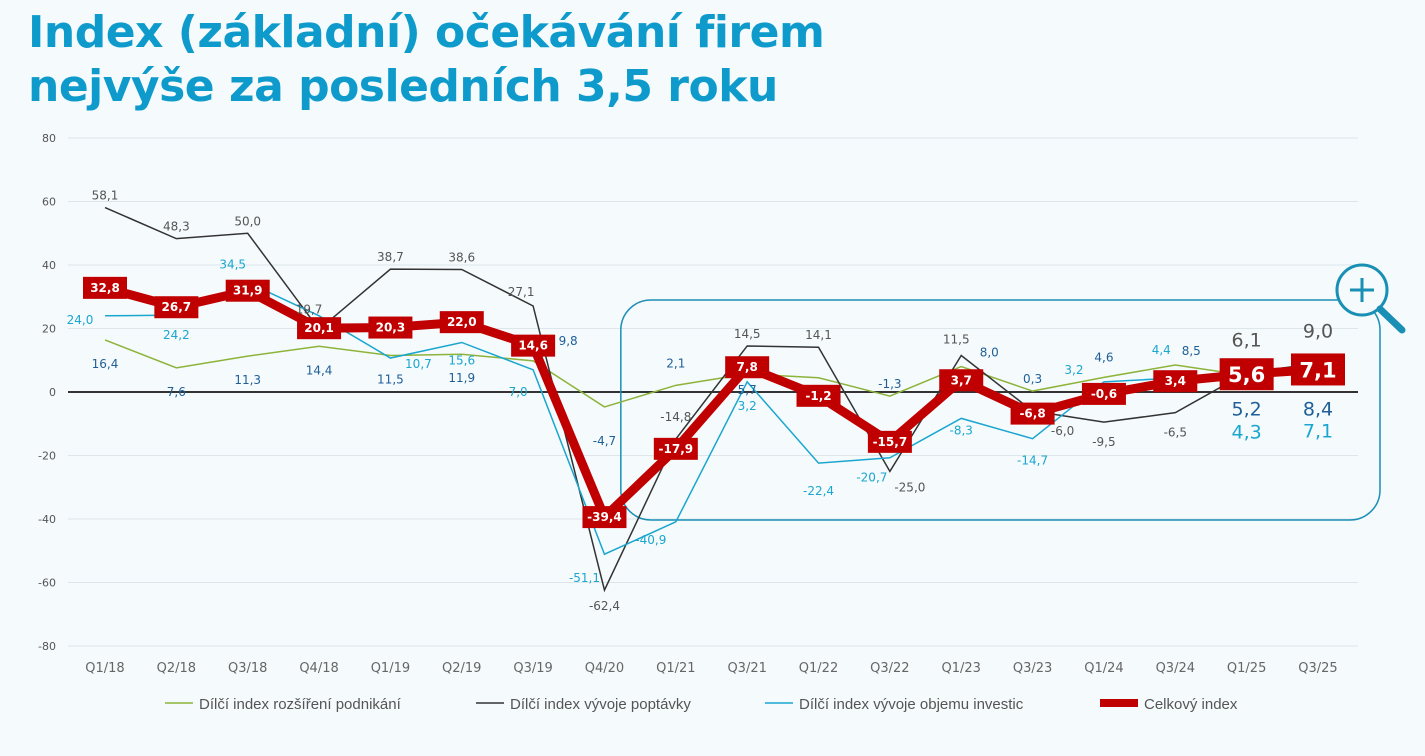 Image resolution: width=1425 pixels, height=756 pixels. What do you see at coordinates (49, 265) in the screenshot?
I see `y-tick-label: 40` at bounding box center [49, 265].